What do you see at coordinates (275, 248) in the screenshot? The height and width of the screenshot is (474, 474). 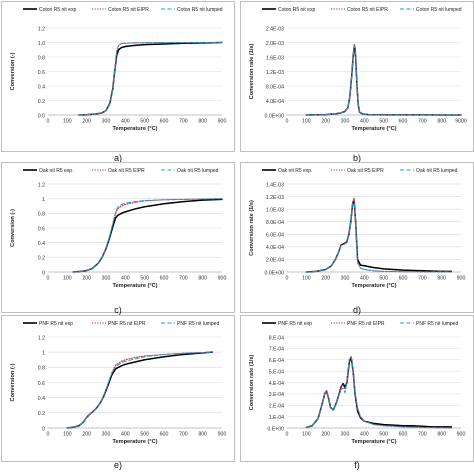 I see `y-tick-label: 4.0E-04` at bounding box center [275, 248].